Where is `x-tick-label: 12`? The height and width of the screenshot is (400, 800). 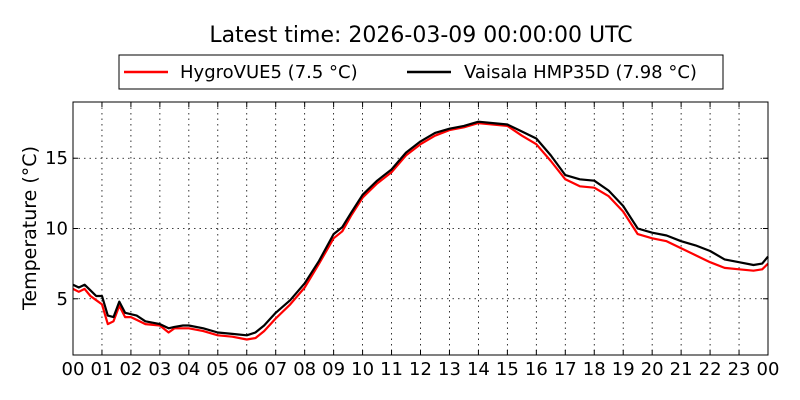
x-tick-label: 12 is located at coordinates (420, 369).